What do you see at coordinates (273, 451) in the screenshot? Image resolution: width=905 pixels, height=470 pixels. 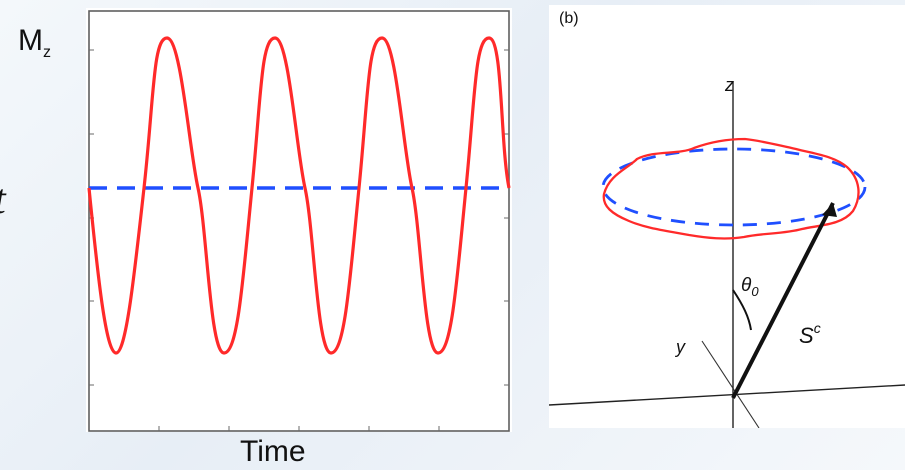 I see `time-axis-label: Time` at bounding box center [273, 451].